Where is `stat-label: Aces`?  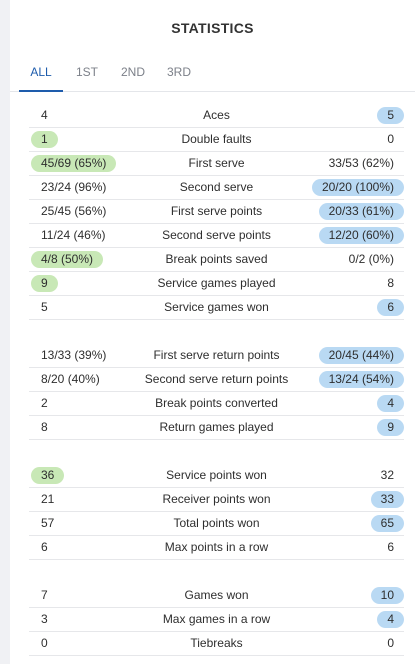 stat-label: Aces is located at coordinates (216, 115).